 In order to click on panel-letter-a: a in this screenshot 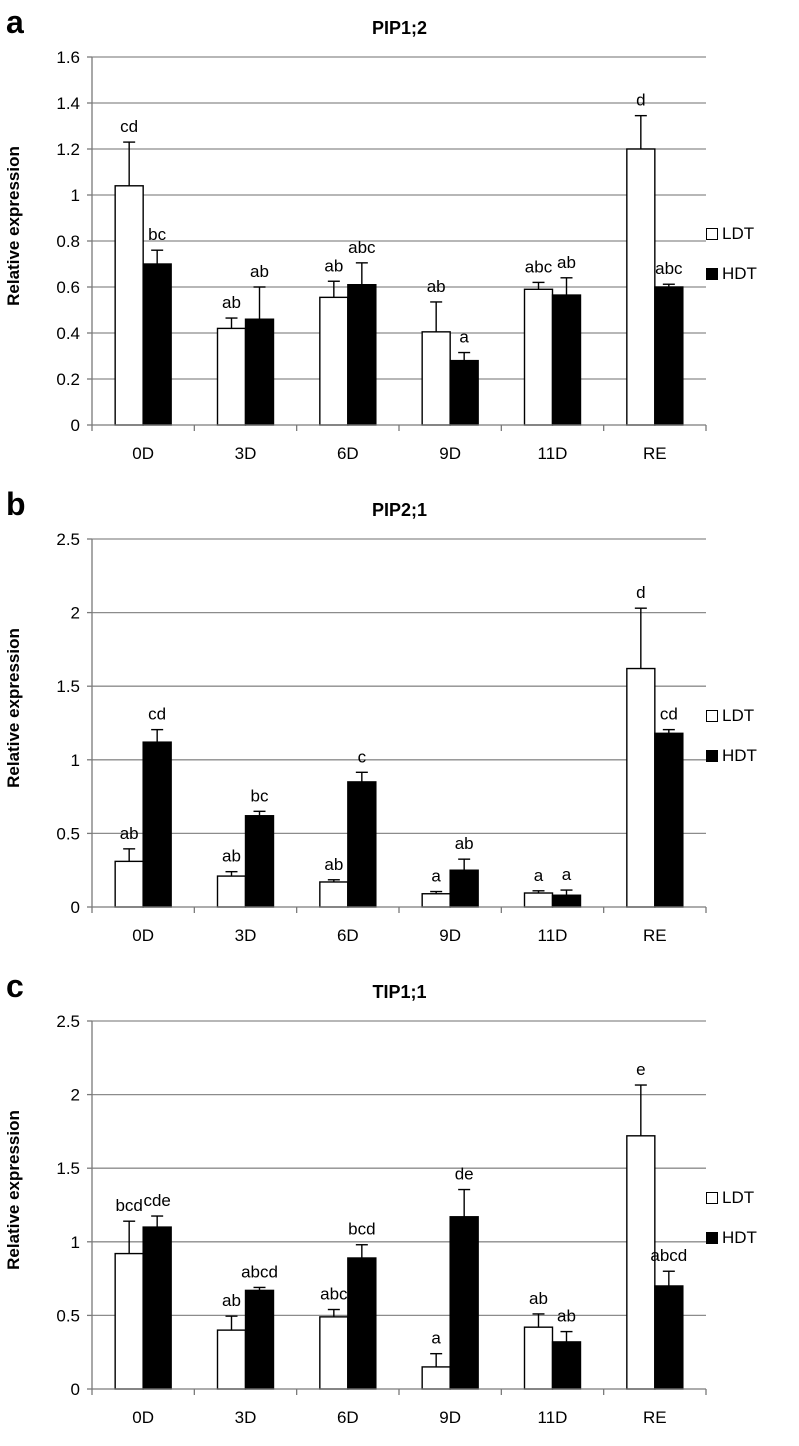, I will do `click(15, 22)`.